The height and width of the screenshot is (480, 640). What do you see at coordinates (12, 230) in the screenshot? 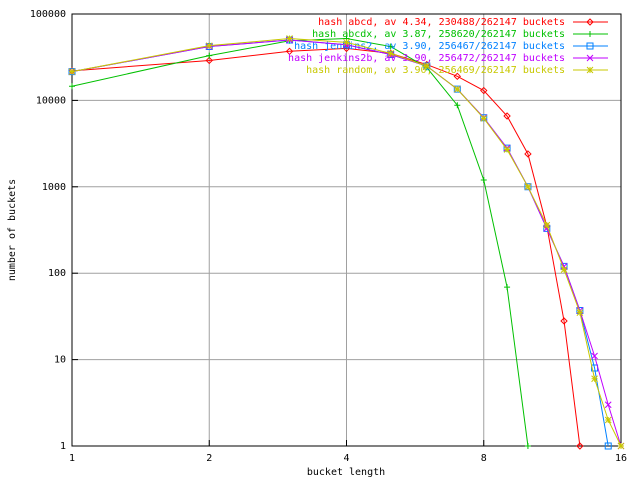
I see `y-axis-label: number of buckets` at bounding box center [12, 230].